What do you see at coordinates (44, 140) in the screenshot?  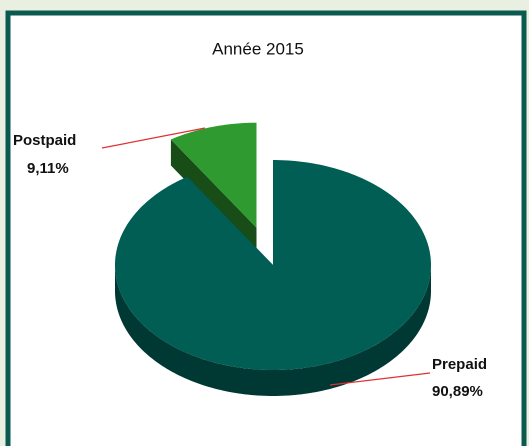 I see `slice-label: Postpaid` at bounding box center [44, 140].